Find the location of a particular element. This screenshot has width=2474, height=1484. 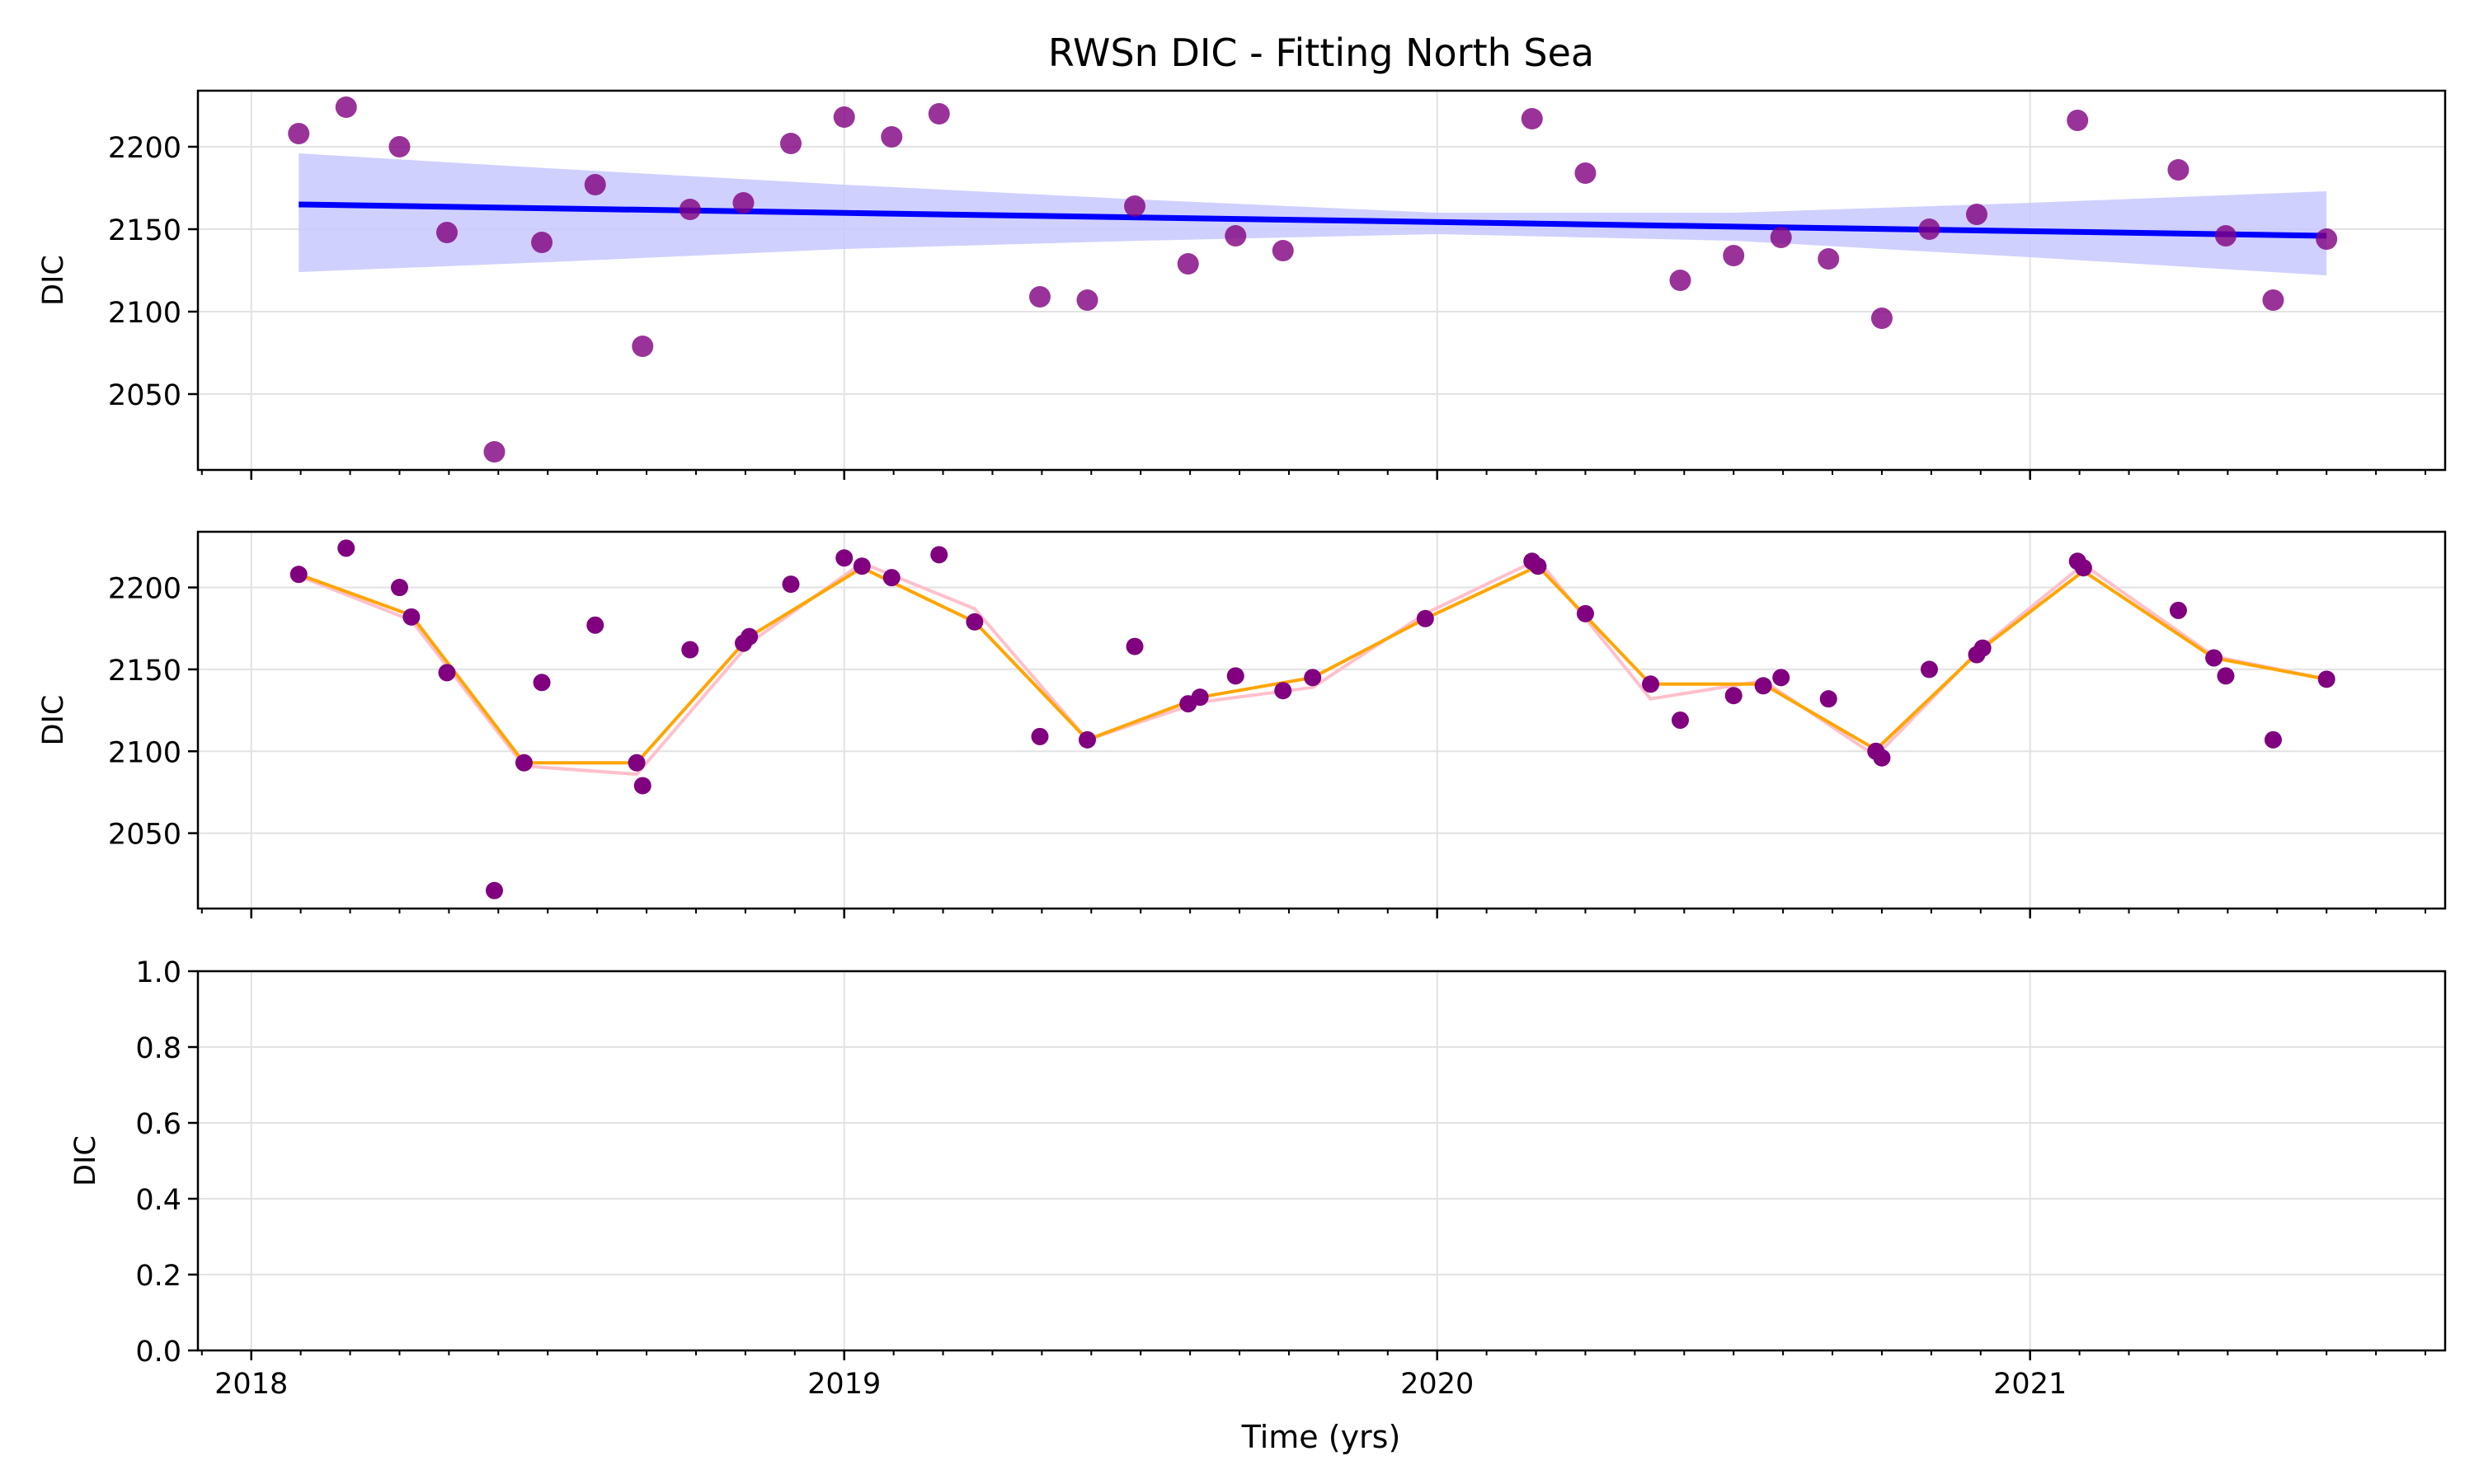

x-tick-label: 2020 is located at coordinates (1437, 1384).